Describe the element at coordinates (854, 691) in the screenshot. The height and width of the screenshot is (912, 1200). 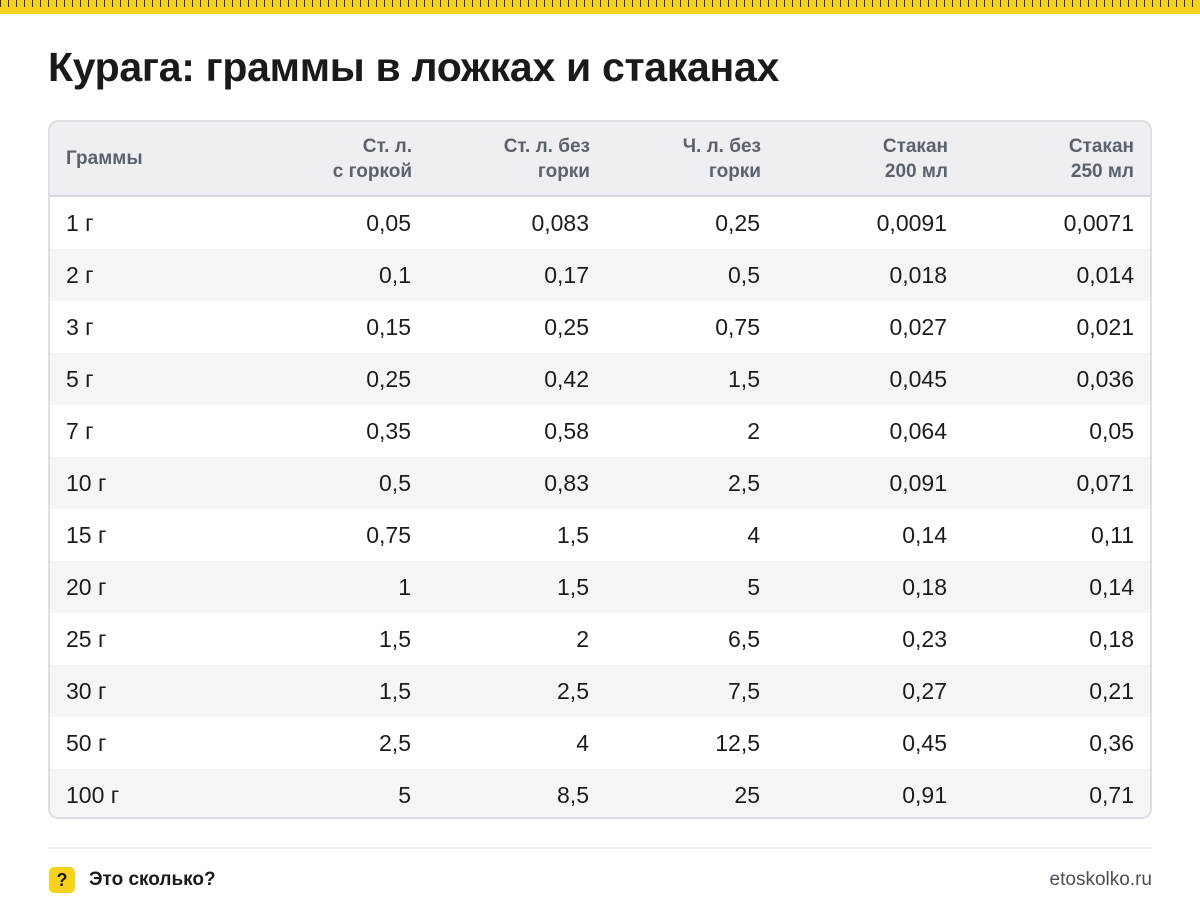
I see `table-cell: 0,27` at that location.